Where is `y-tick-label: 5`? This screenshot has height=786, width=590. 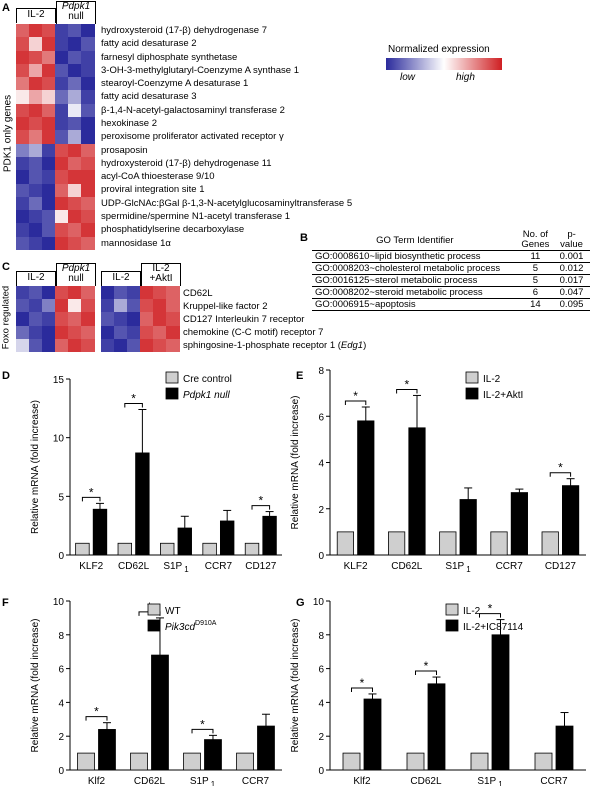 y-tick-label: 5 is located at coordinates (61, 497).